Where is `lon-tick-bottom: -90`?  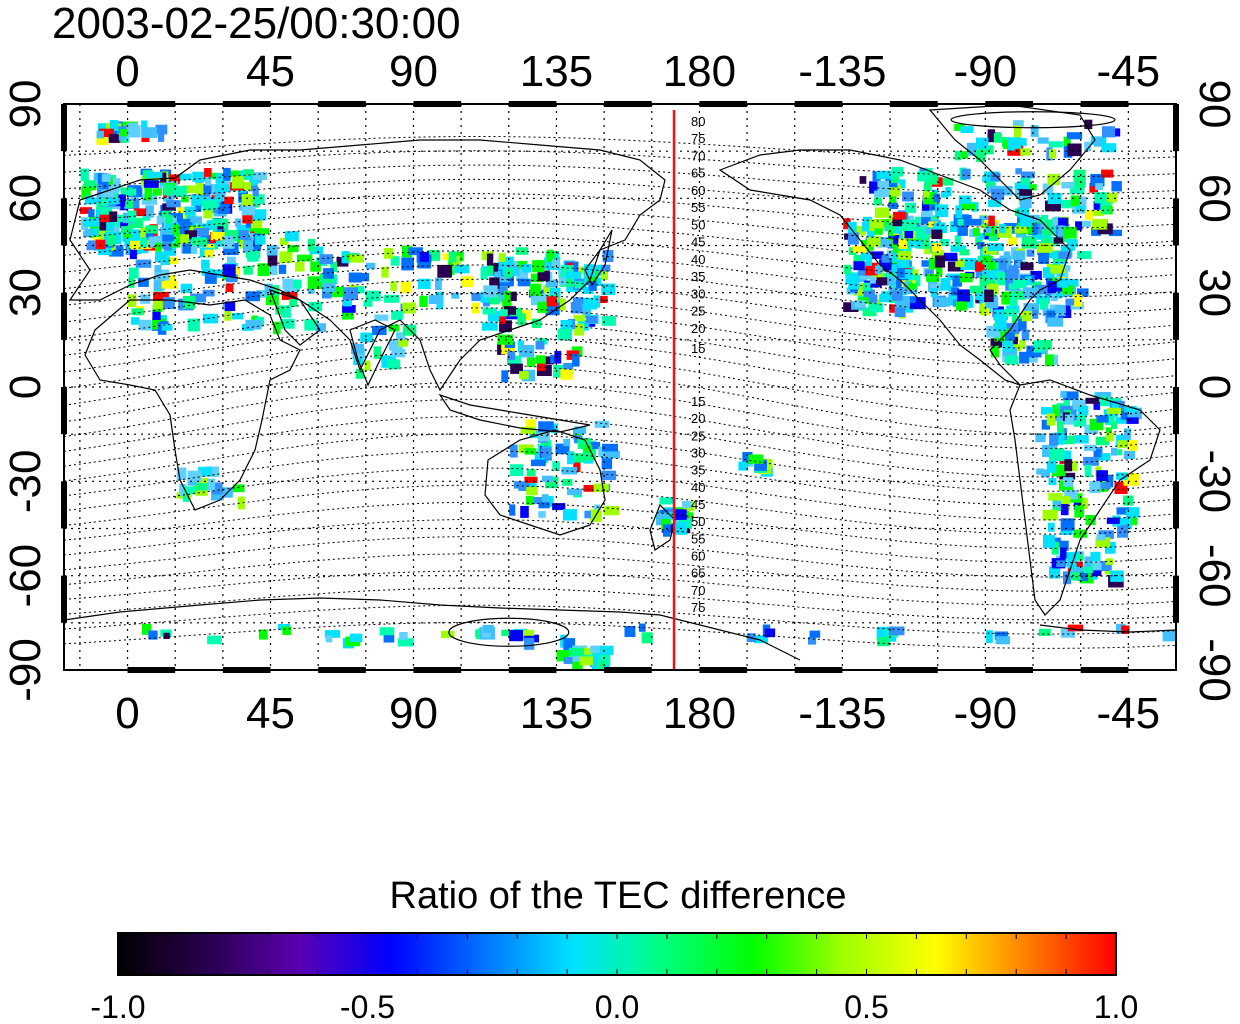 lon-tick-bottom: -90 is located at coordinates (986, 713).